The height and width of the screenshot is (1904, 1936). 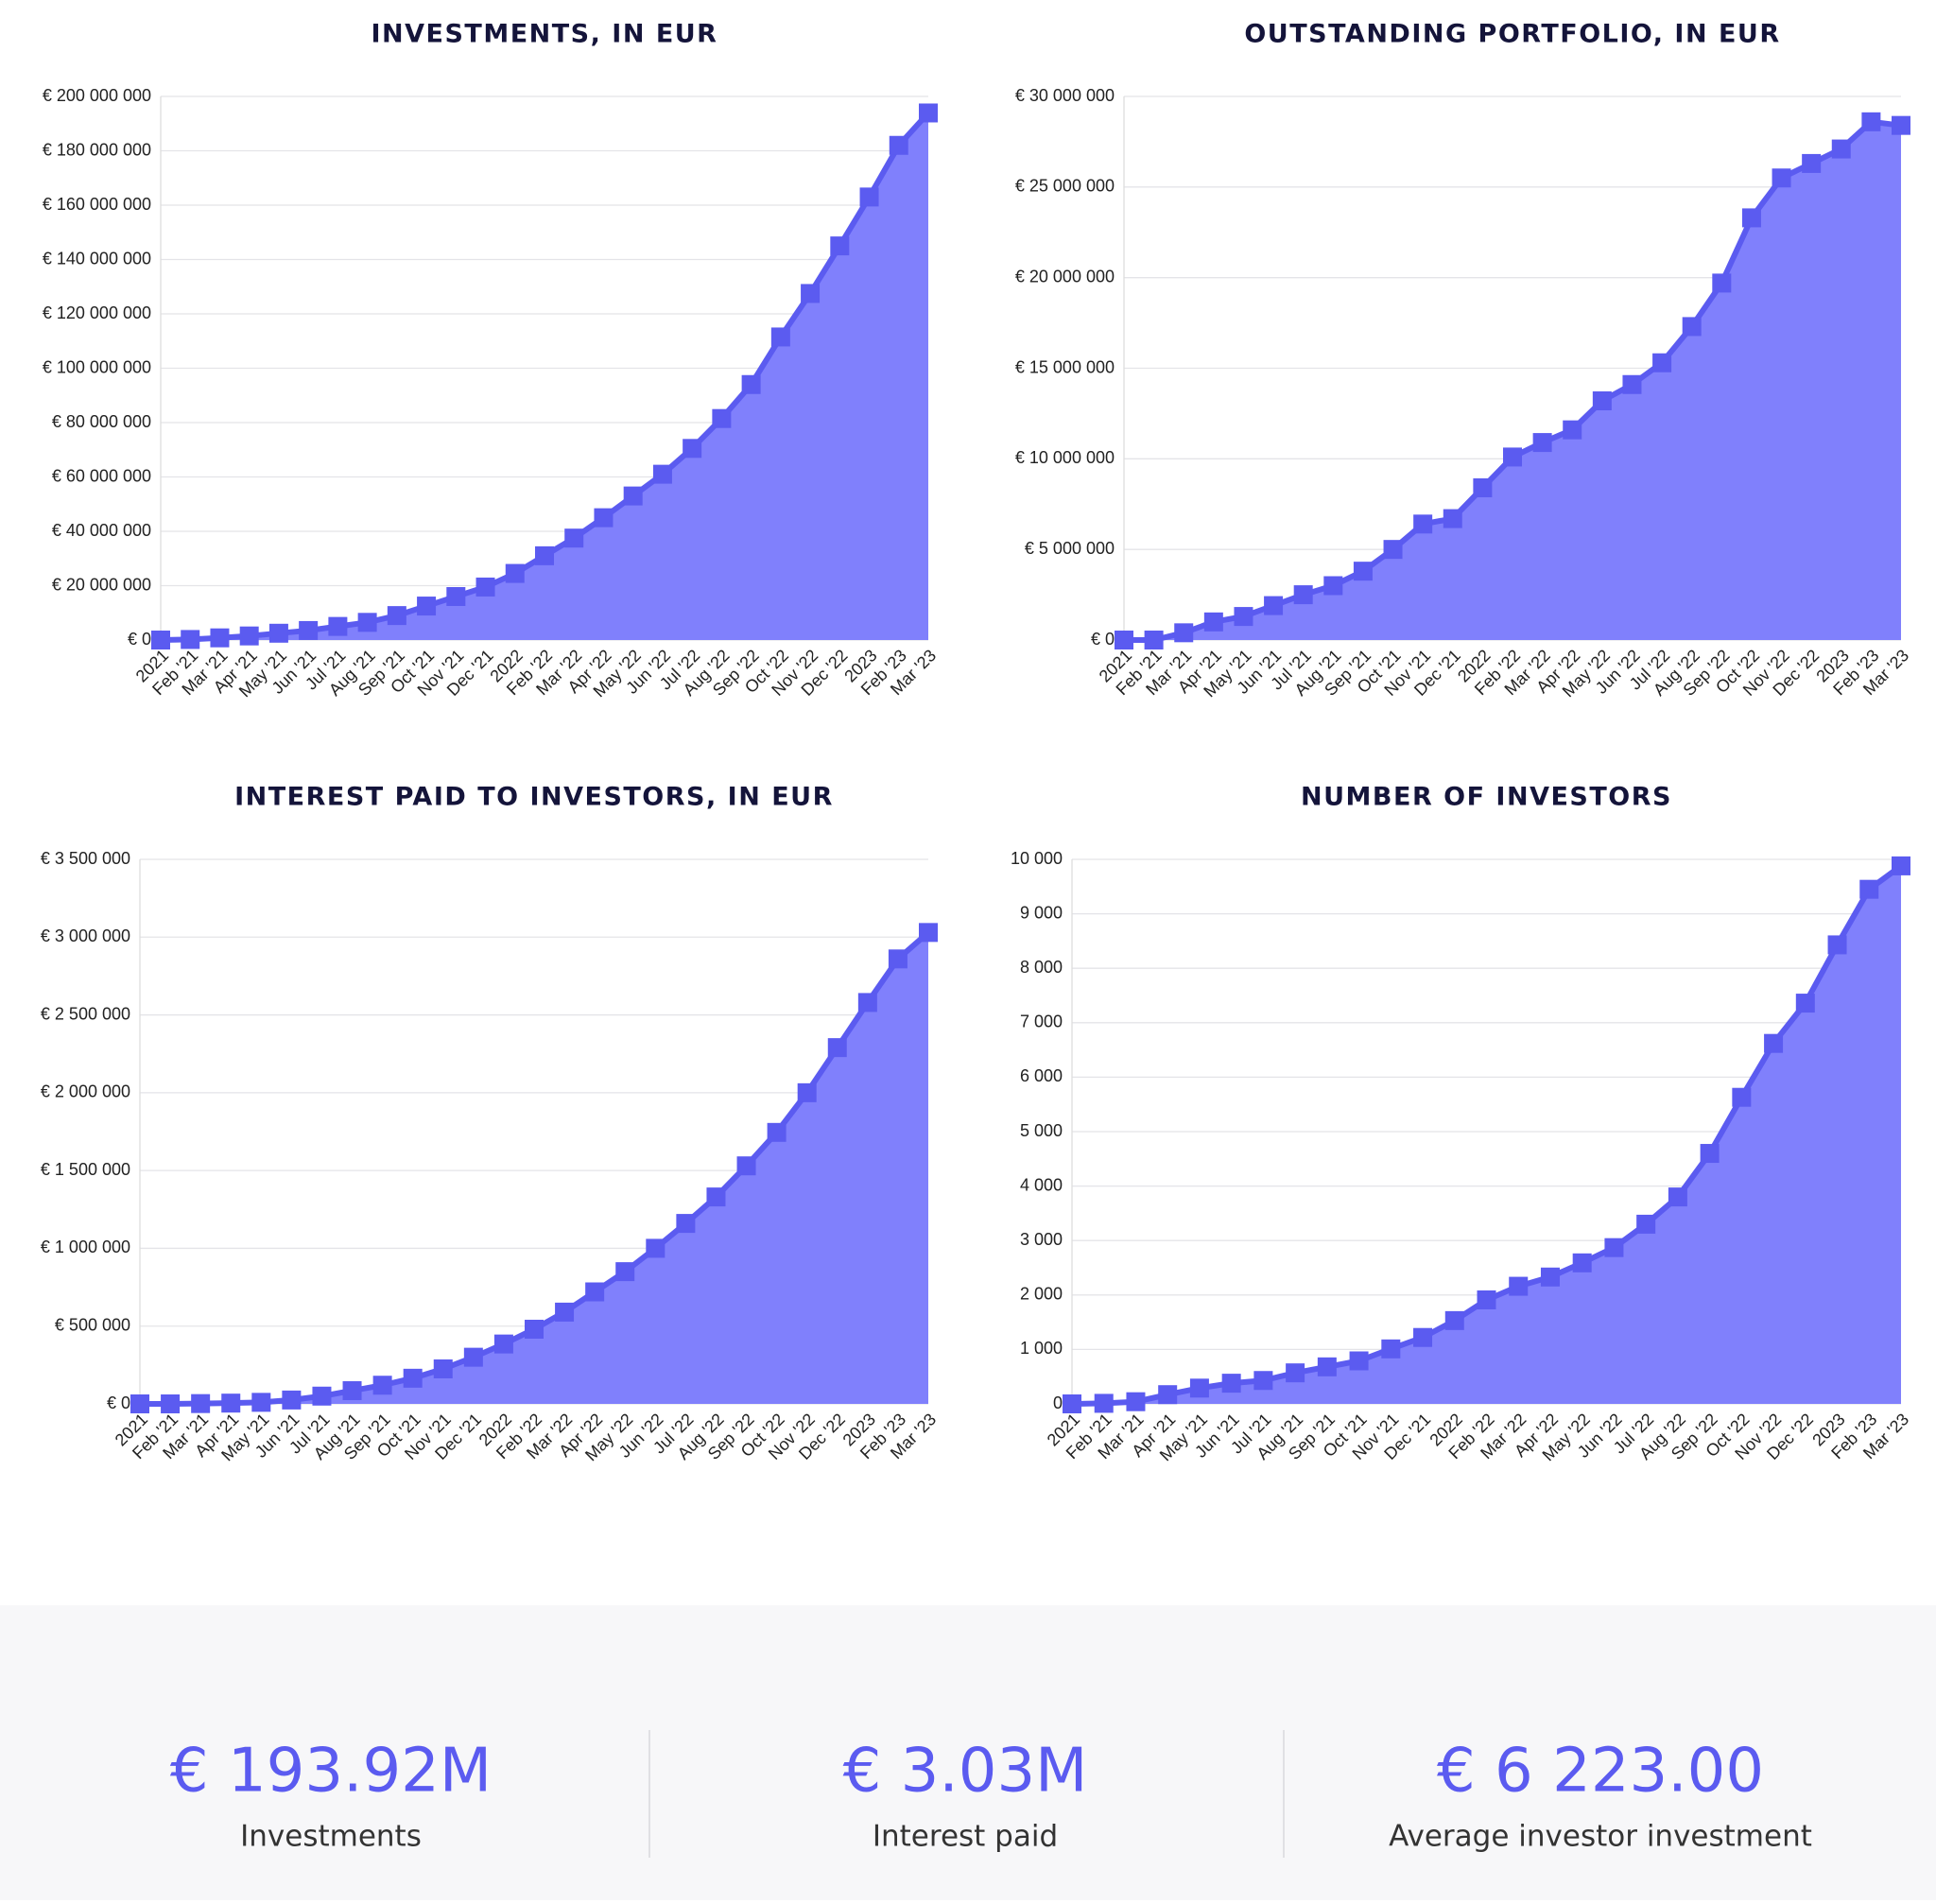 I want to click on stat-value: € 6 223.00, so click(x=1601, y=1772).